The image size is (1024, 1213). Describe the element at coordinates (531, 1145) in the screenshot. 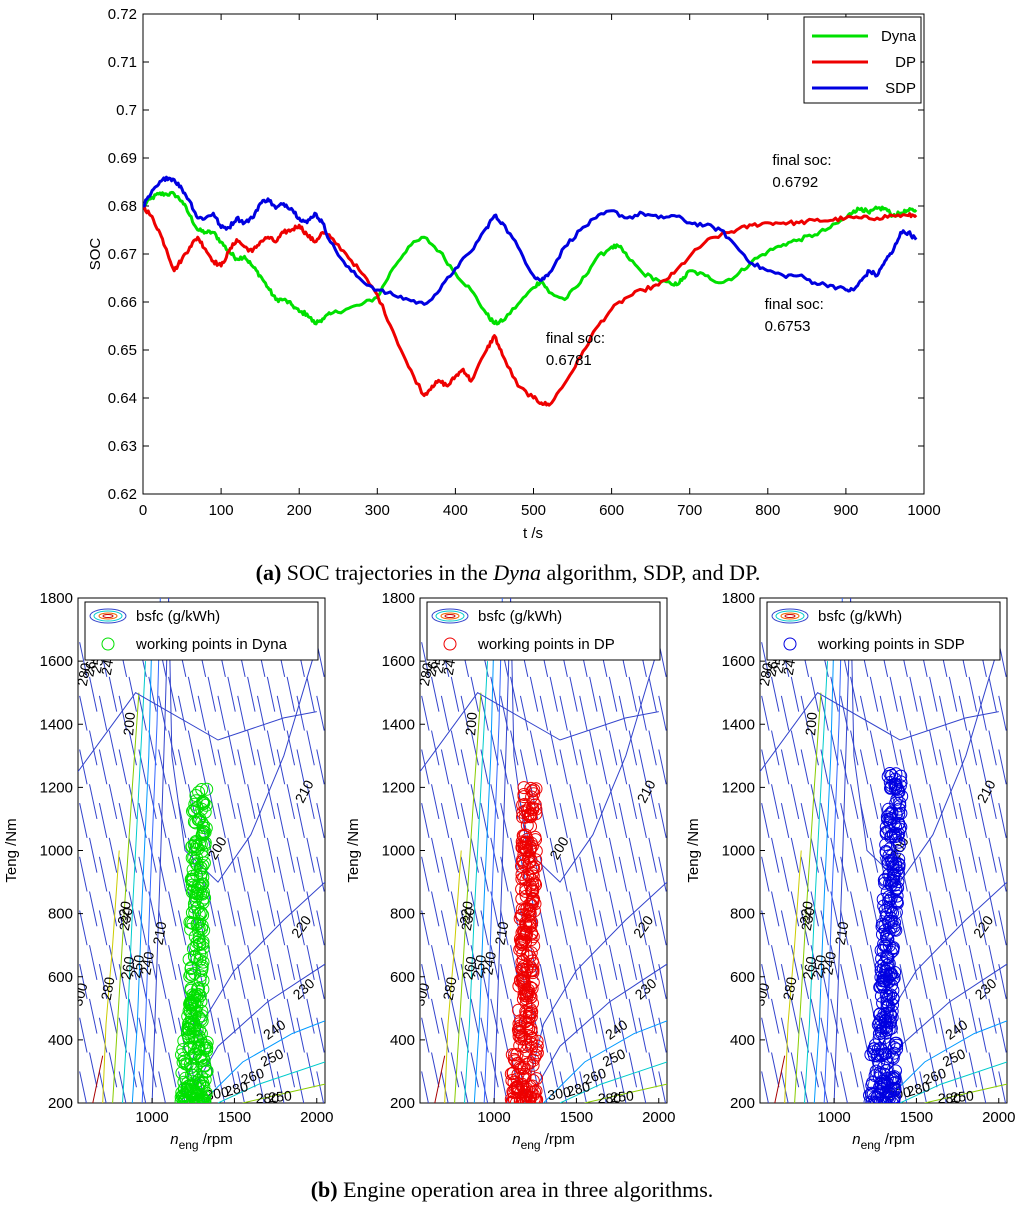

I see `x-label-subscript: eng` at that location.